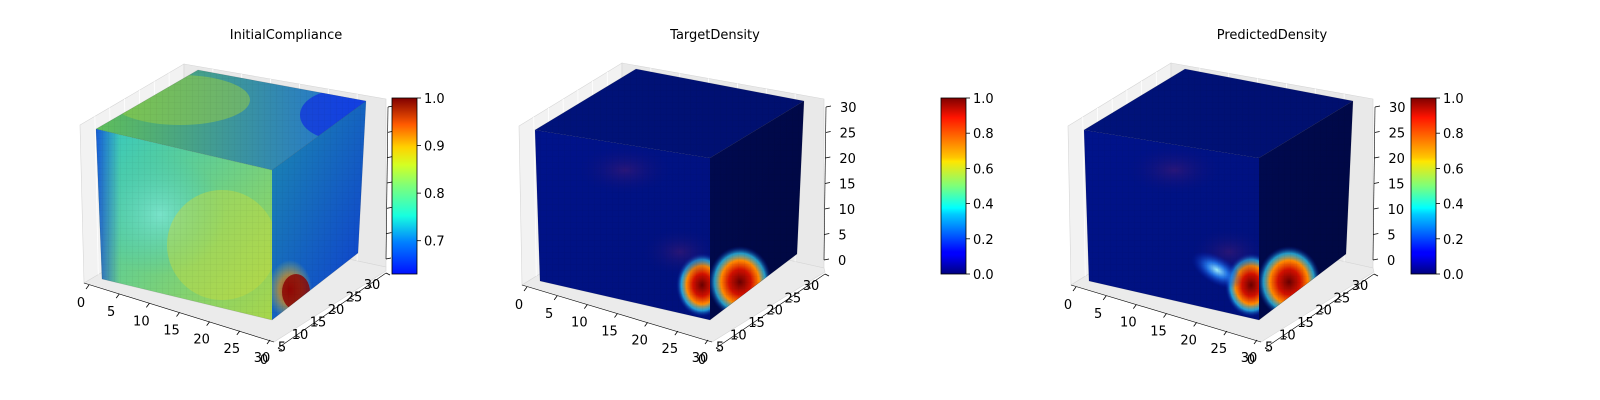 The image size is (1600, 400). What do you see at coordinates (1391, 236) in the screenshot?
I see `z-tick-label: 5` at bounding box center [1391, 236].